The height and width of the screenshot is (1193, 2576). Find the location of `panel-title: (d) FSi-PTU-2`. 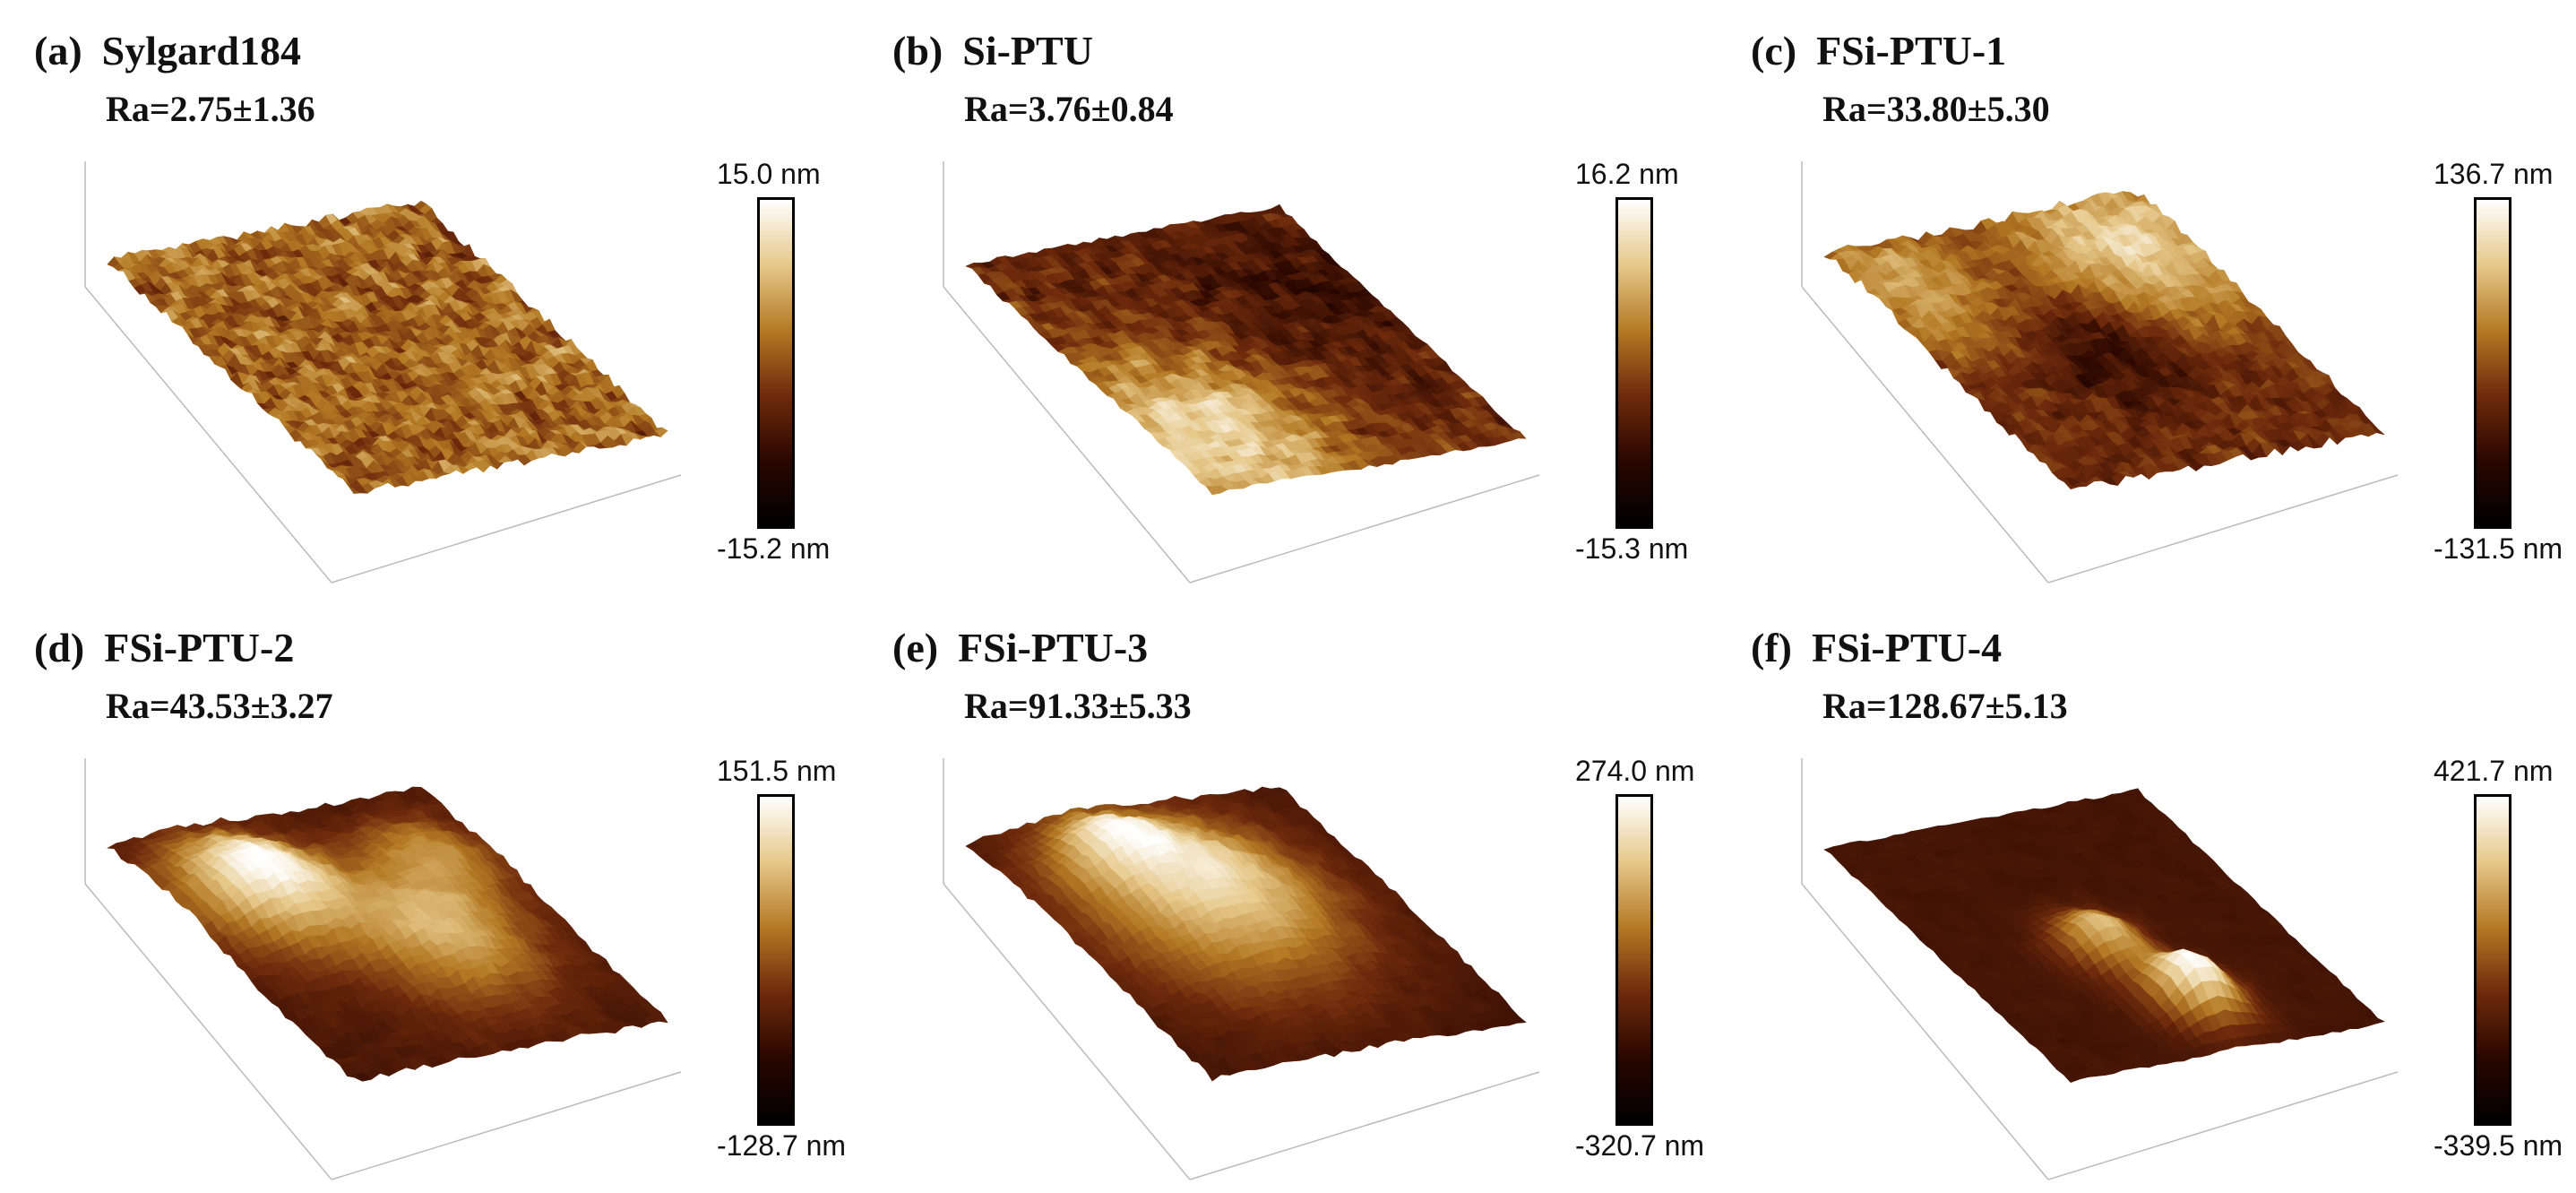

panel-title: (d) FSi-PTU-2 is located at coordinates (164, 647).